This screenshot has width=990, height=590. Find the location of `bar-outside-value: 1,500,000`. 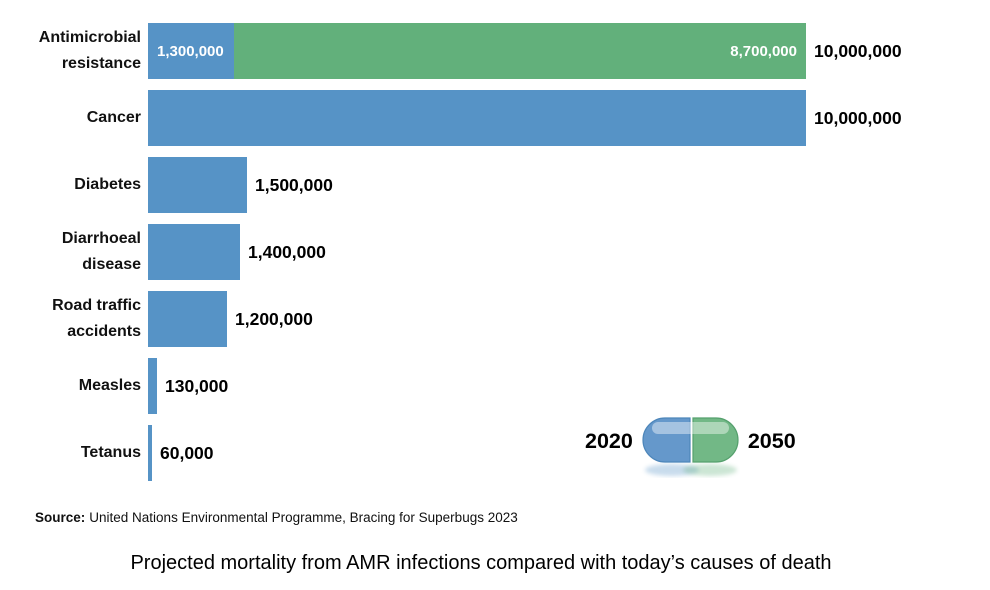

bar-outside-value: 1,500,000 is located at coordinates (294, 184).